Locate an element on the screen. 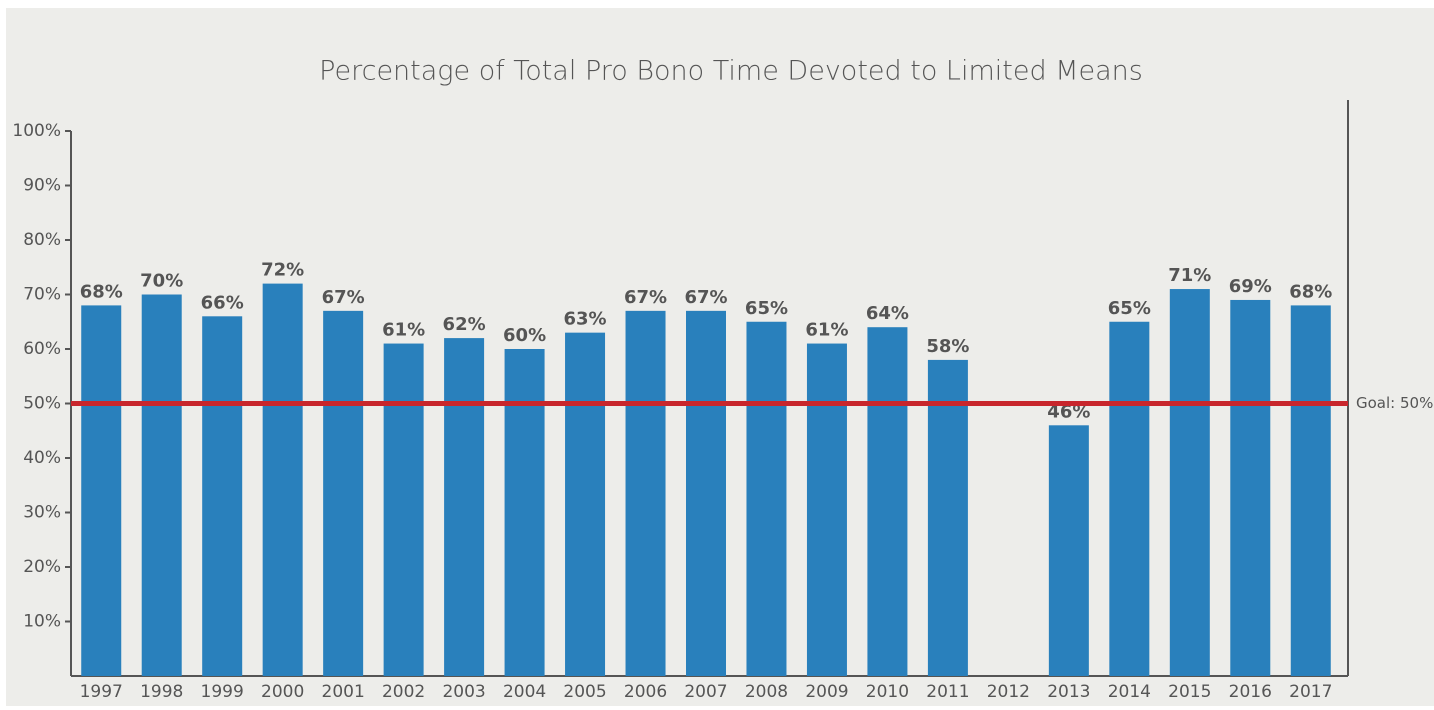 This screenshot has width=1434, height=710. x-tick-label: 2002 is located at coordinates (403, 692).